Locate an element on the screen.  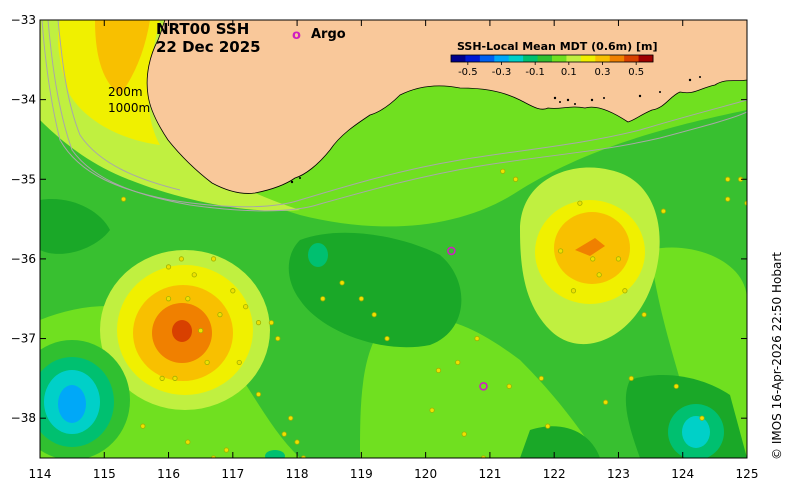
y-tick-label: −34 is located at coordinates (23, 100).